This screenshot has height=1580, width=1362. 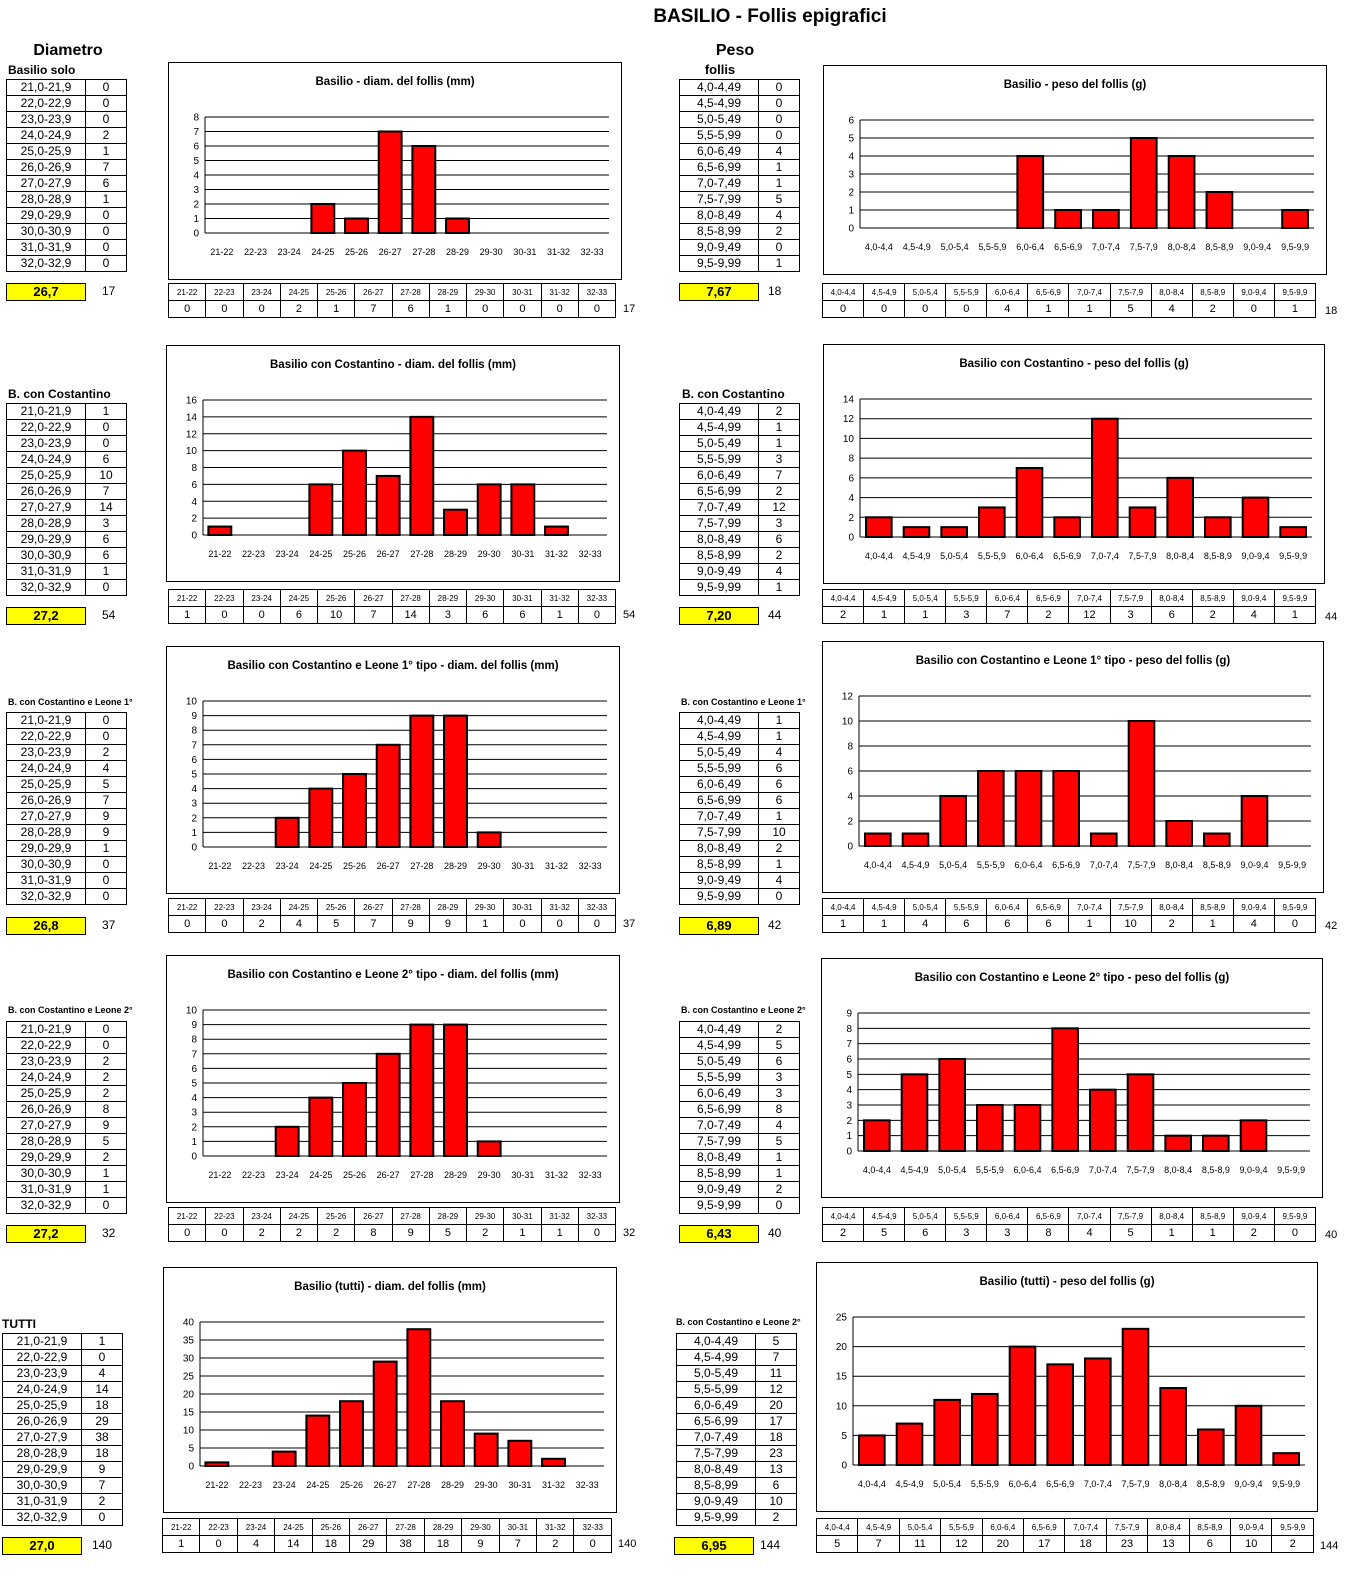 What do you see at coordinates (843, 598) in the screenshot?
I see `weight-strip-category: 4,0-4,4` at bounding box center [843, 598].